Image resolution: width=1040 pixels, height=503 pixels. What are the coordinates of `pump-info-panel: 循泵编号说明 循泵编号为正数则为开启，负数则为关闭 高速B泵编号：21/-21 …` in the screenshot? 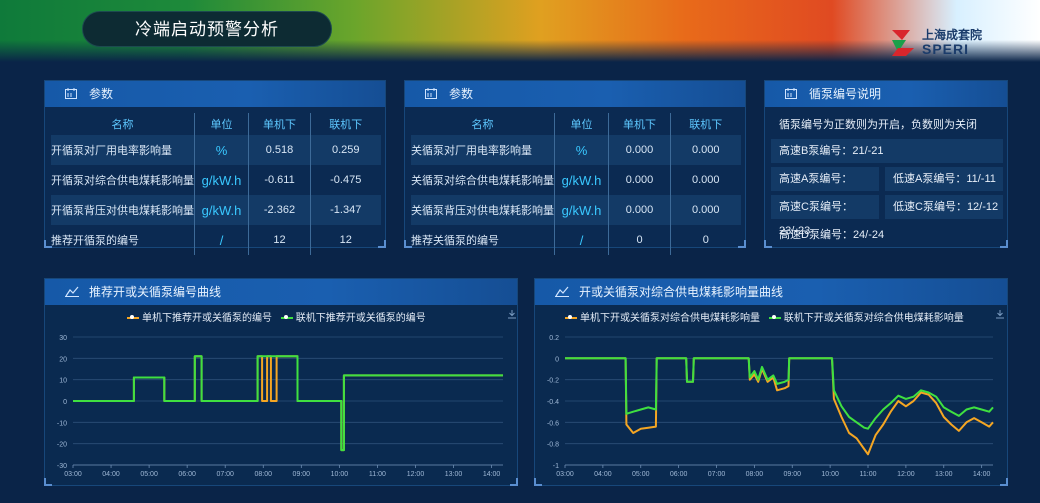 It's located at (886, 164).